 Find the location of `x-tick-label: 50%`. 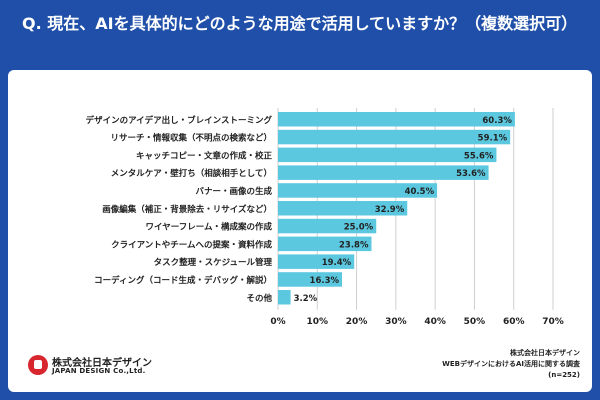

x-tick-label: 50% is located at coordinates (475, 322).